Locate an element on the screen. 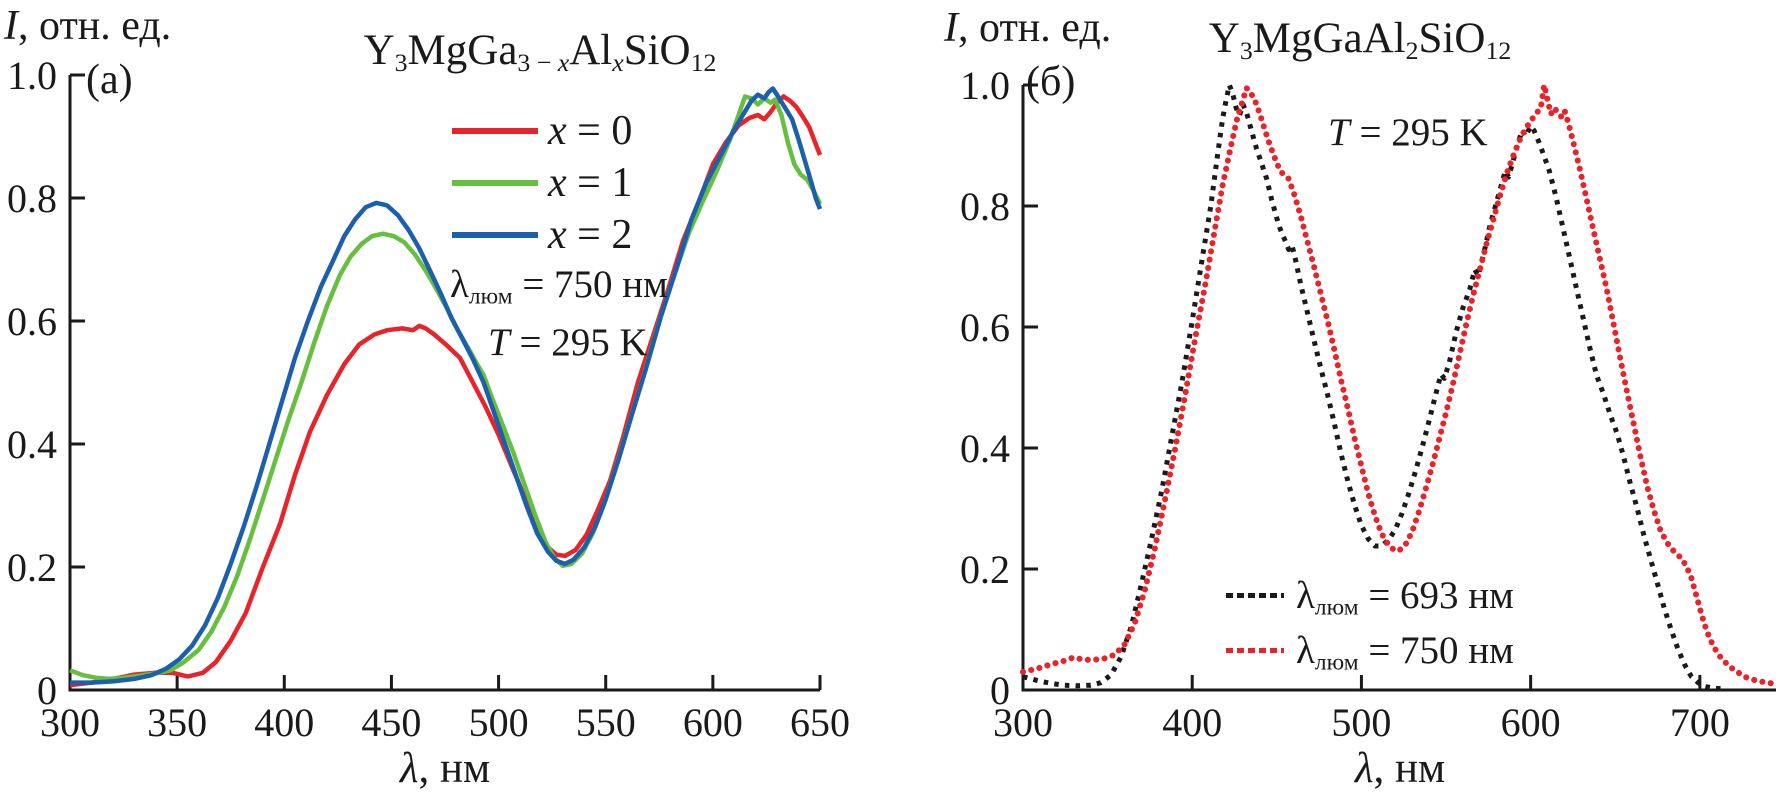 The height and width of the screenshot is (800, 1784). legend-entry-x2: x = 2 is located at coordinates (542, 235).